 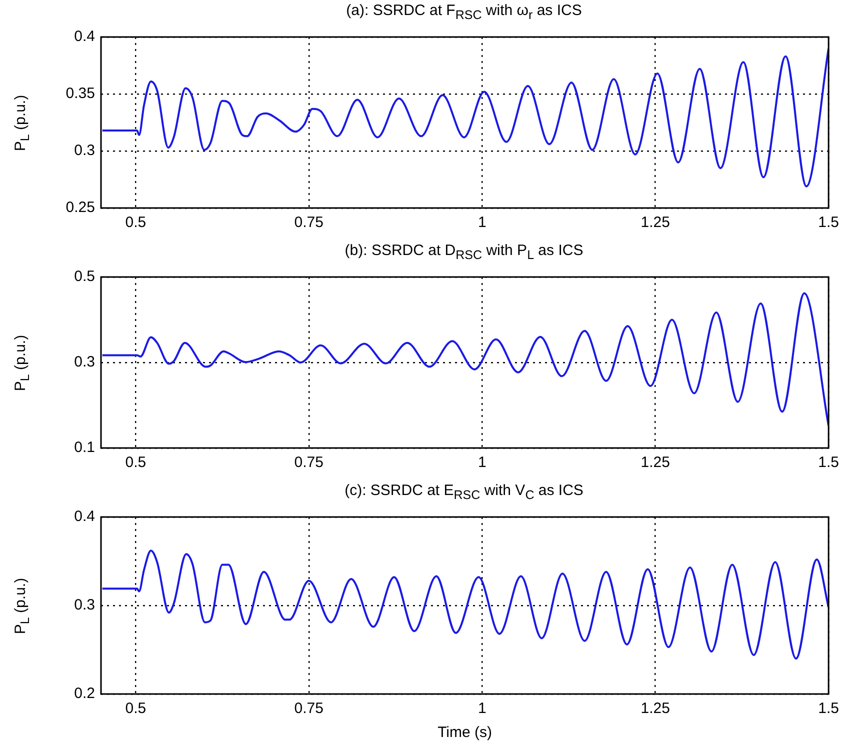 What do you see at coordinates (80, 207) in the screenshot?
I see `y-tick-label: 0.25` at bounding box center [80, 207].